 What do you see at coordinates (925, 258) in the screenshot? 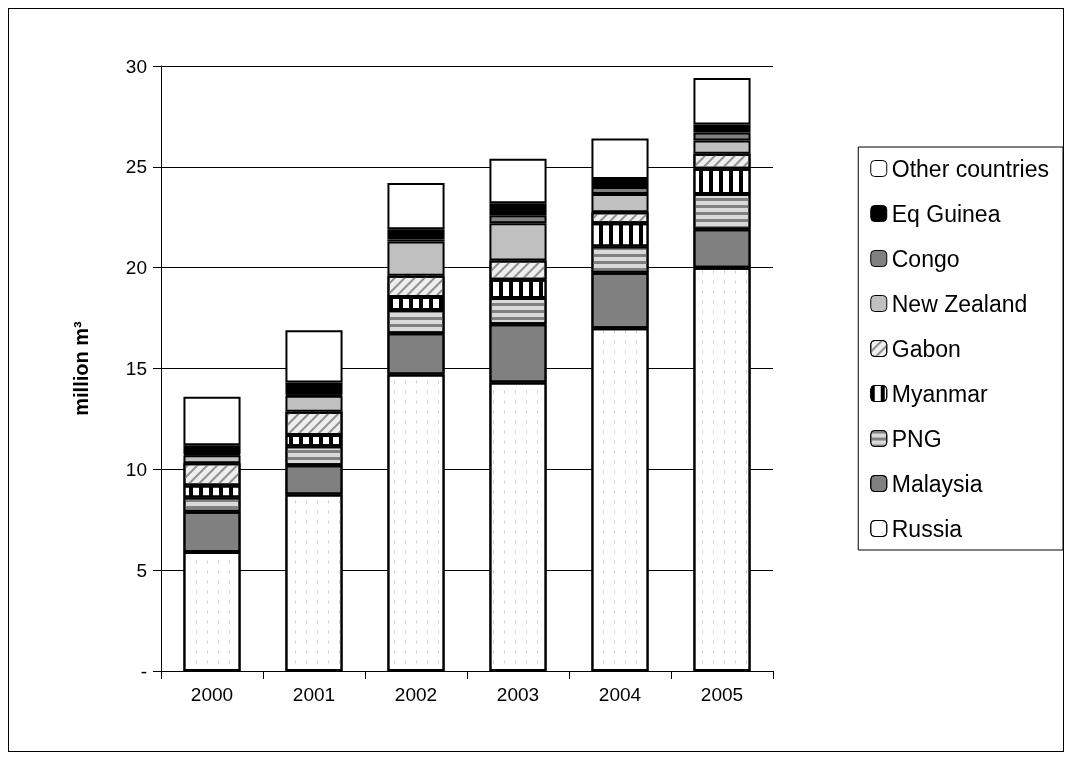
I see `legend-label: Congo` at bounding box center [925, 258].